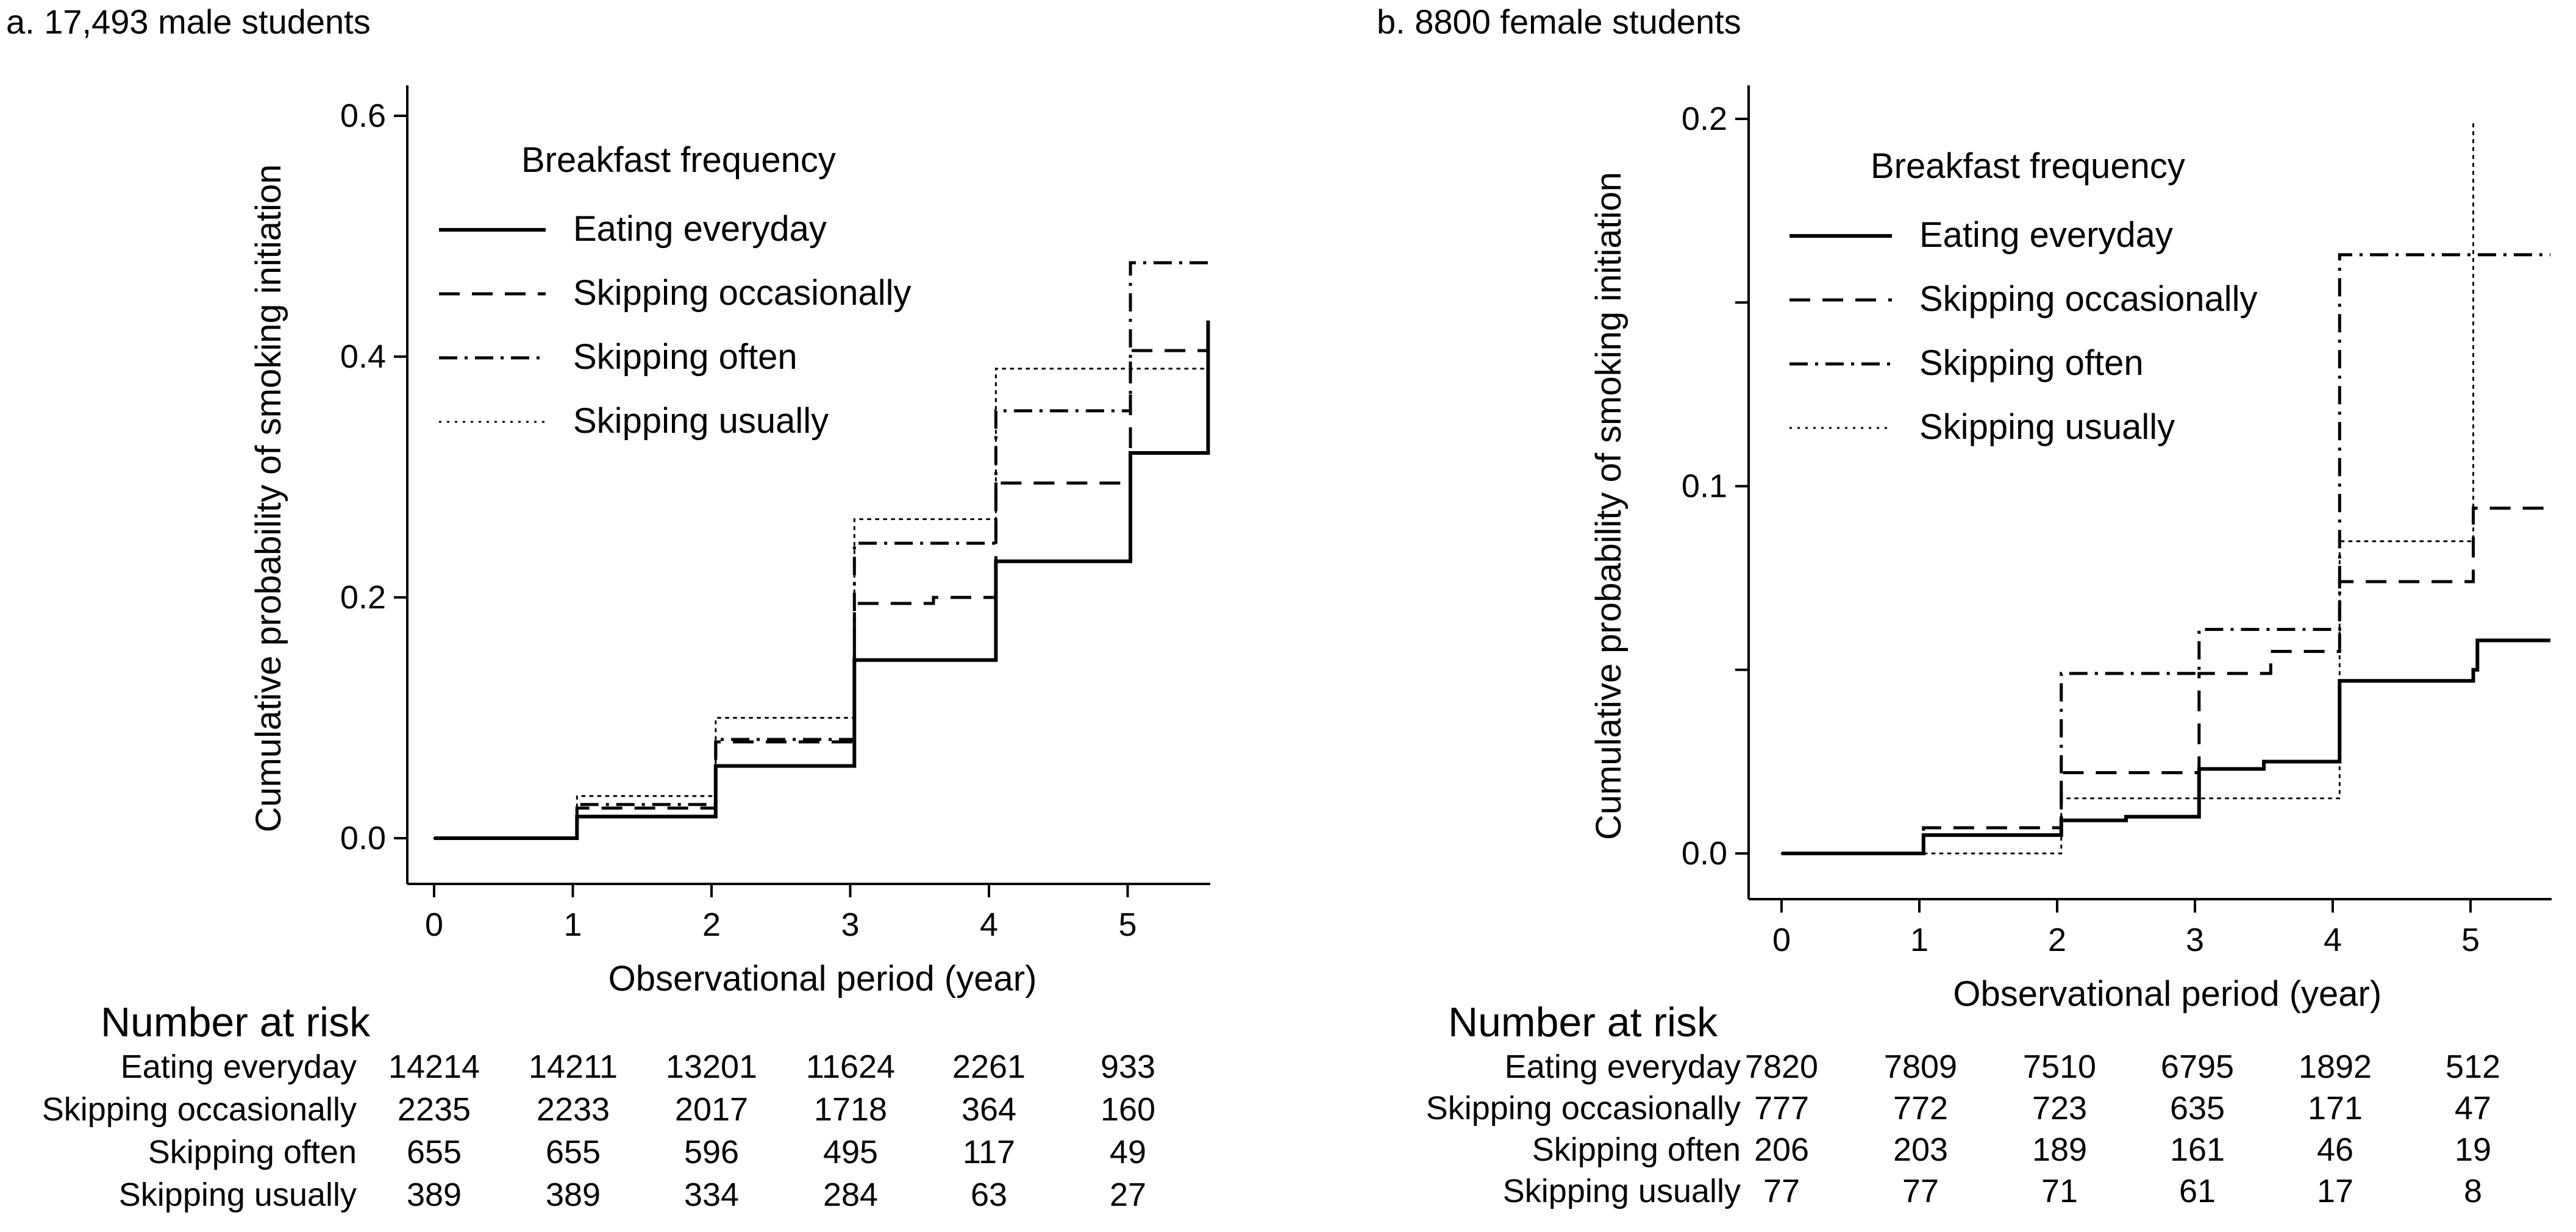  I want to click on risk-cell: 203, so click(1921, 1150).